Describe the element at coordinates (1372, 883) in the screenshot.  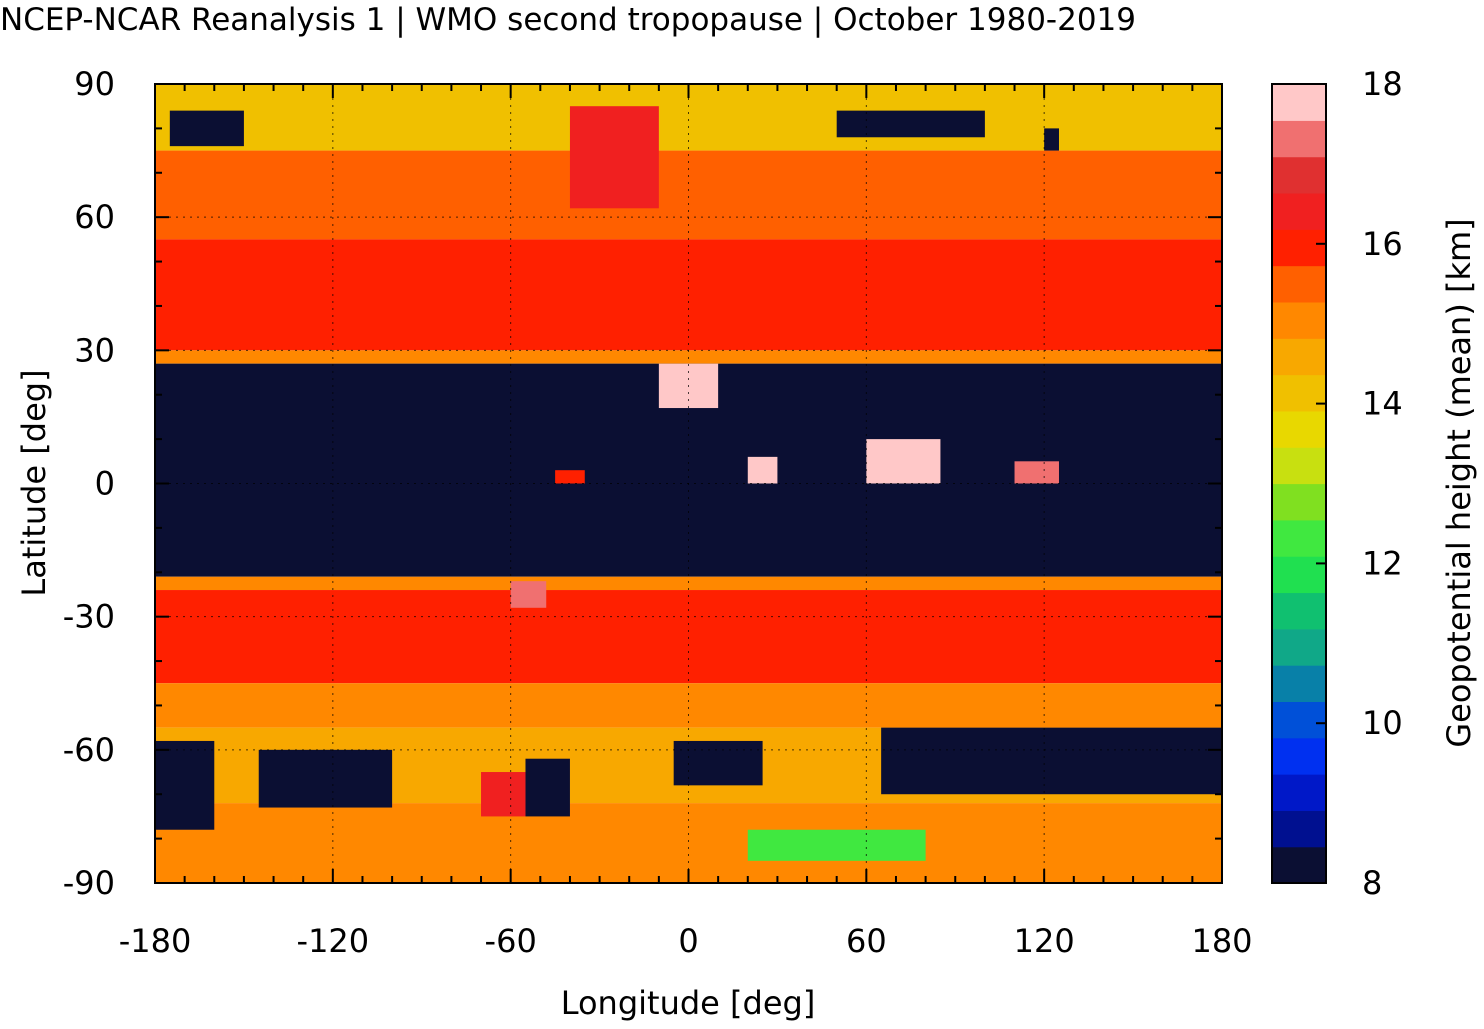
I see `colorbar-tick-label: 8` at that location.